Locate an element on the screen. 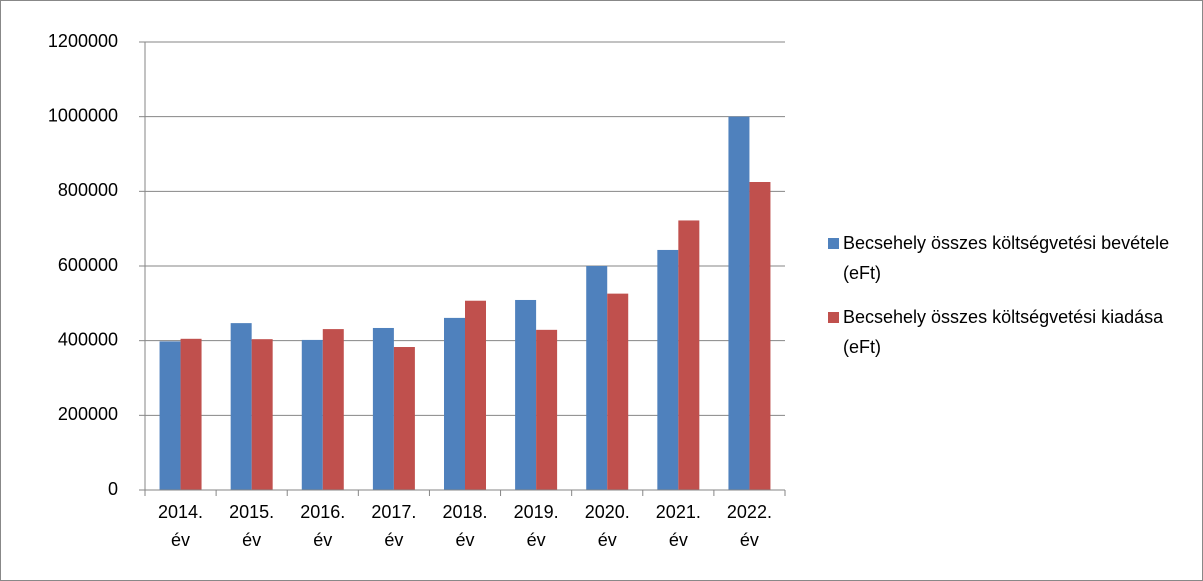 The image size is (1203, 581). x-tick-label: 2017. év is located at coordinates (394, 526).